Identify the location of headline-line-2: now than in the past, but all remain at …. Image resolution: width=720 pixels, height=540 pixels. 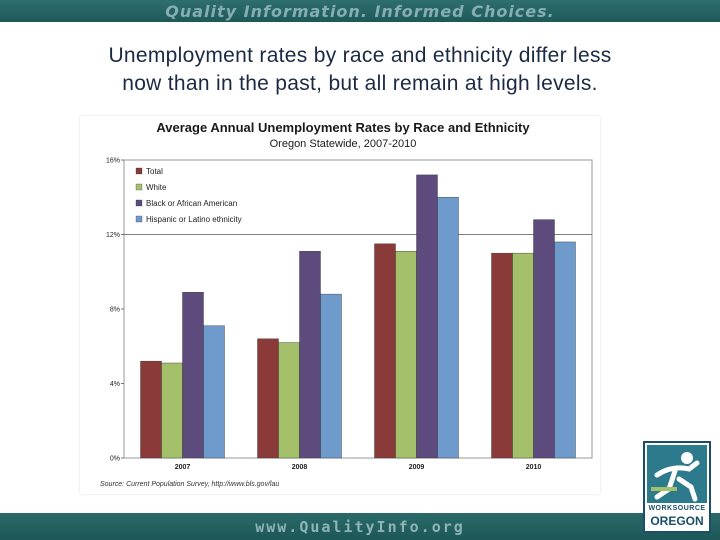
(360, 83).